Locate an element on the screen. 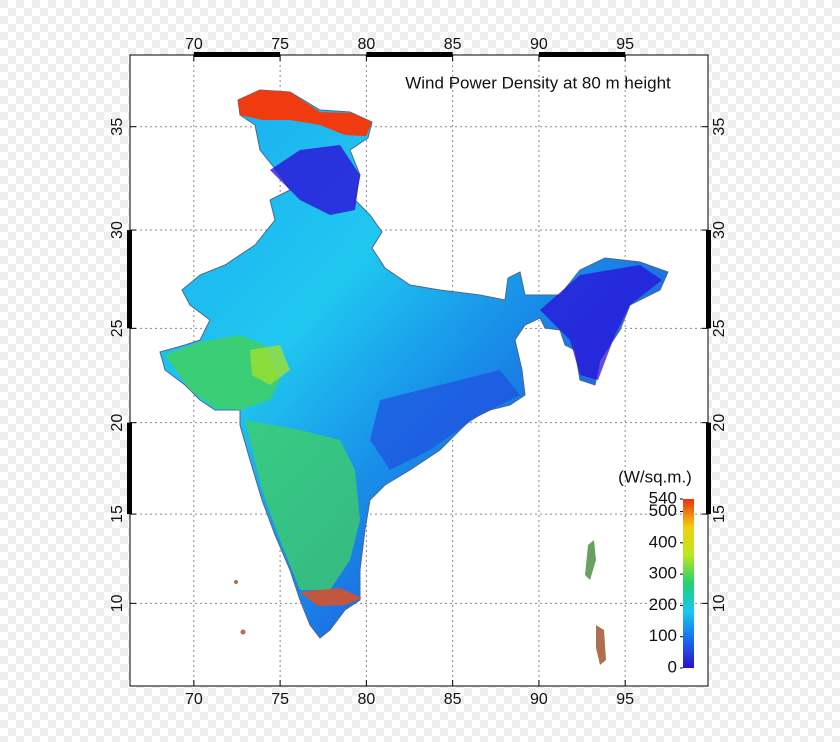 This screenshot has height=742, width=840. colorbar is located at coordinates (688, 583).